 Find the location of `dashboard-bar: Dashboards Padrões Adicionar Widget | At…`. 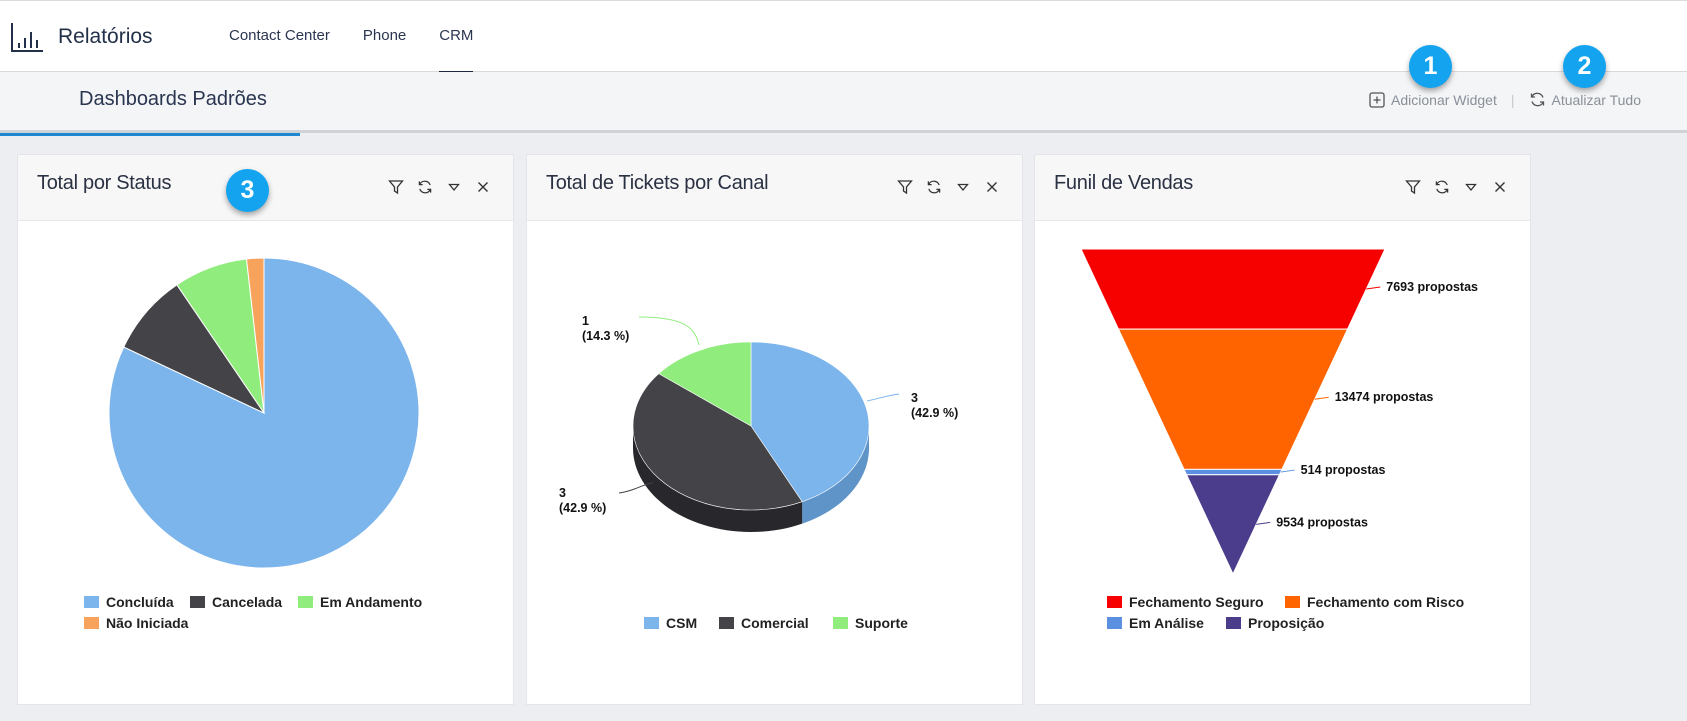

dashboard-bar: Dashboards Padrões Adicionar Widget | At… is located at coordinates (843, 104).